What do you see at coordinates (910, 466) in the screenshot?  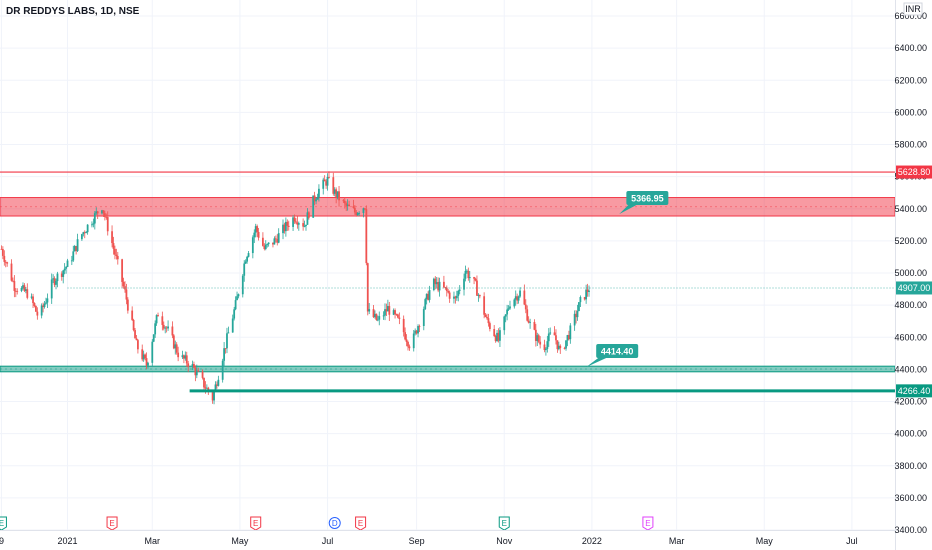 I see `y-tick-label: 3800.00` at bounding box center [910, 466].